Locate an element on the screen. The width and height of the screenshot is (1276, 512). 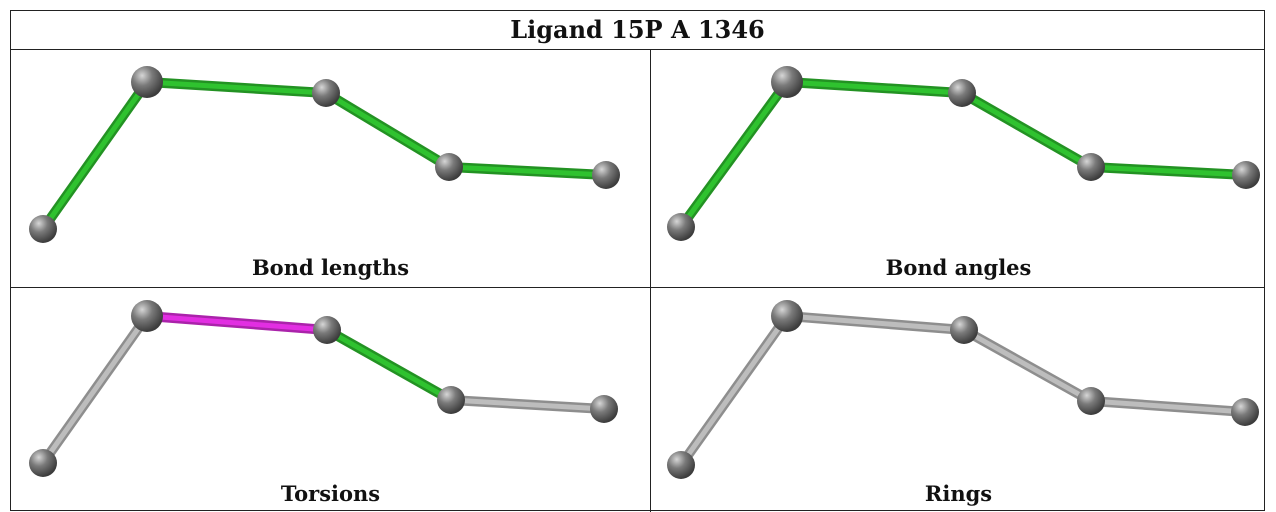
caption-bond-lengths: Bond lengths is located at coordinates (330, 267).